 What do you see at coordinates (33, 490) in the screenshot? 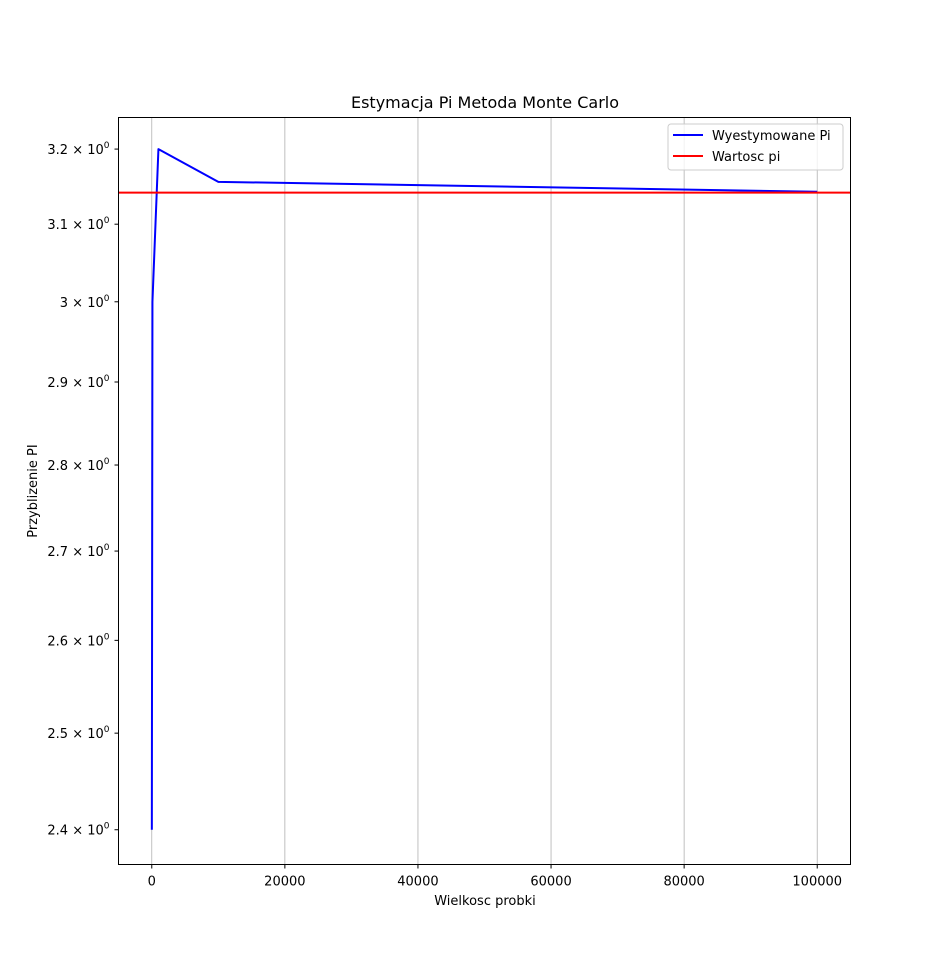
I see `y-axis-label: Przyblizenie PI` at bounding box center [33, 490].